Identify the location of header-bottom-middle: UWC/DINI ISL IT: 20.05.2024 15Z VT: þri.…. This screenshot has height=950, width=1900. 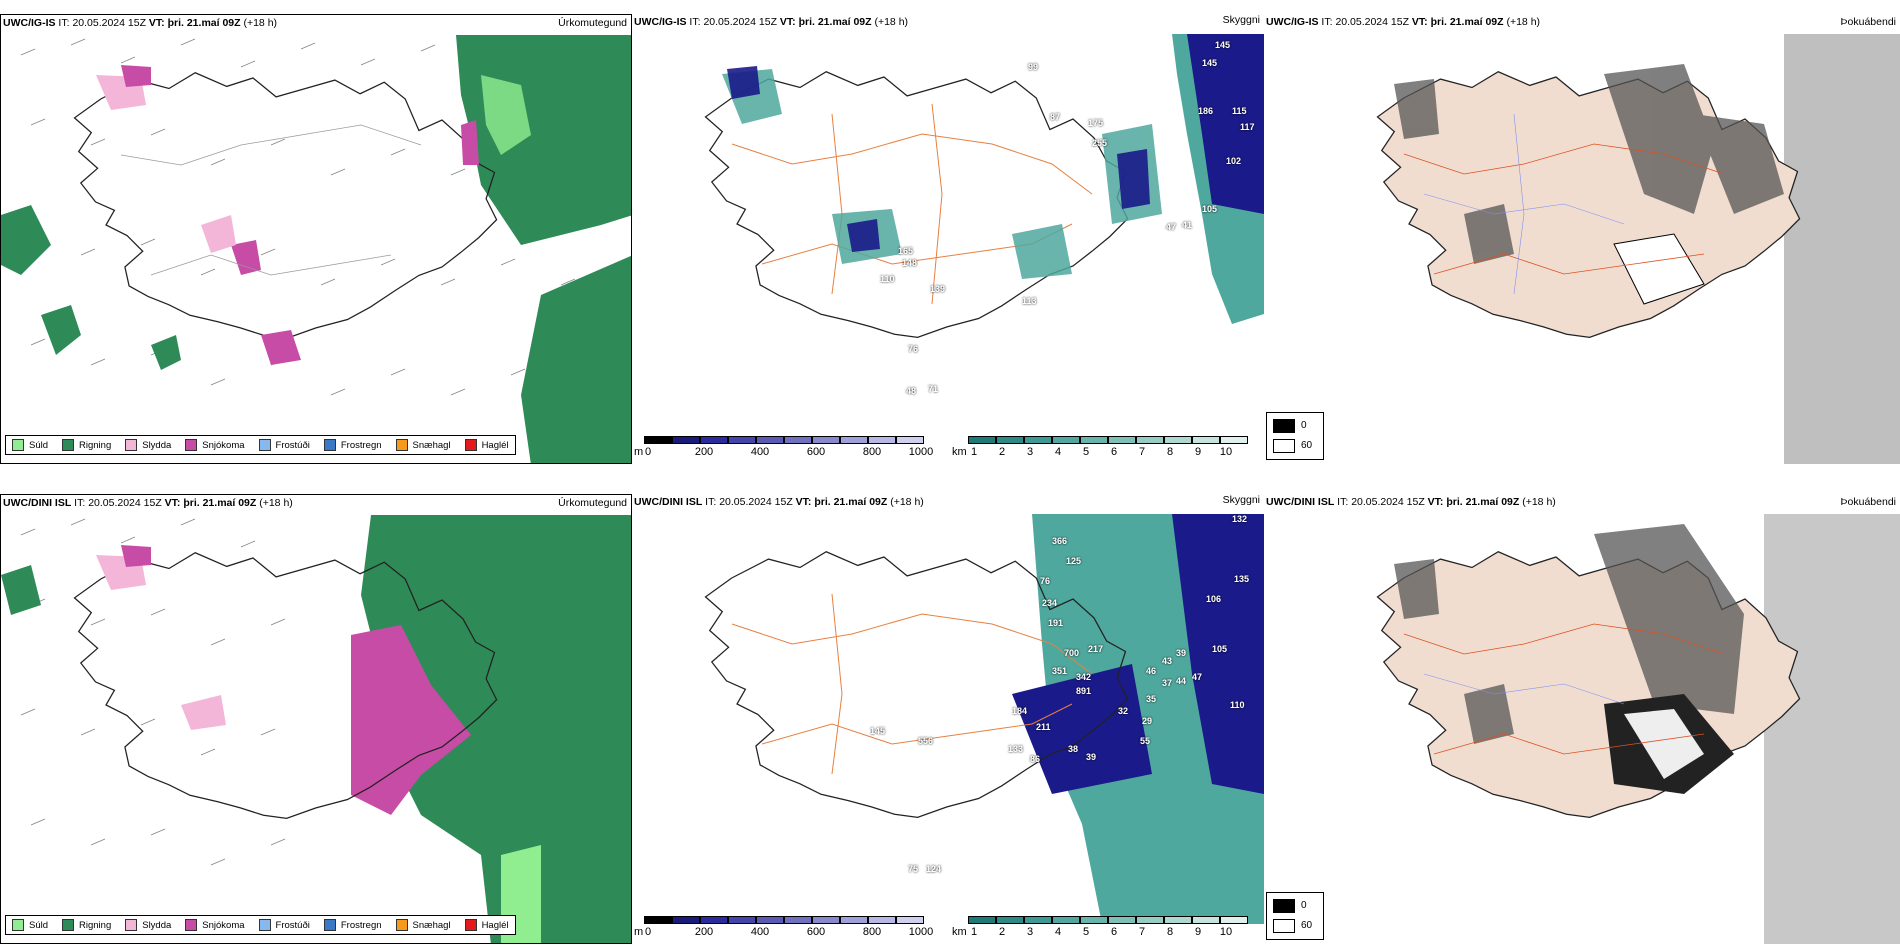
(779, 502).